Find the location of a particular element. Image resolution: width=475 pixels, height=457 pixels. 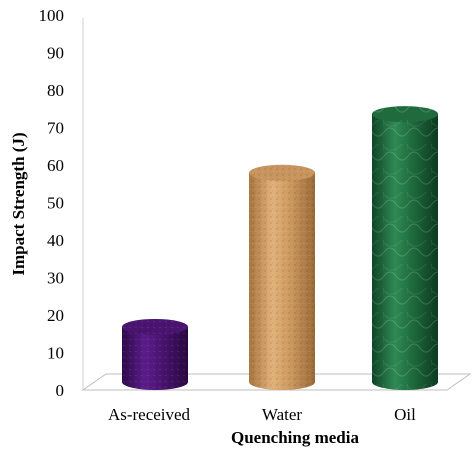

y-tick-labels: 0 10 20 30 40 50 60 70 80 90 100 is located at coordinates (52, 203).